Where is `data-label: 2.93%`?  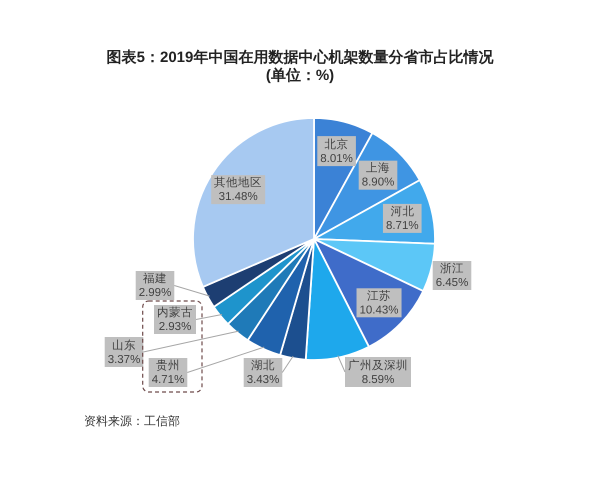
data-label: 2.93% is located at coordinates (175, 327).